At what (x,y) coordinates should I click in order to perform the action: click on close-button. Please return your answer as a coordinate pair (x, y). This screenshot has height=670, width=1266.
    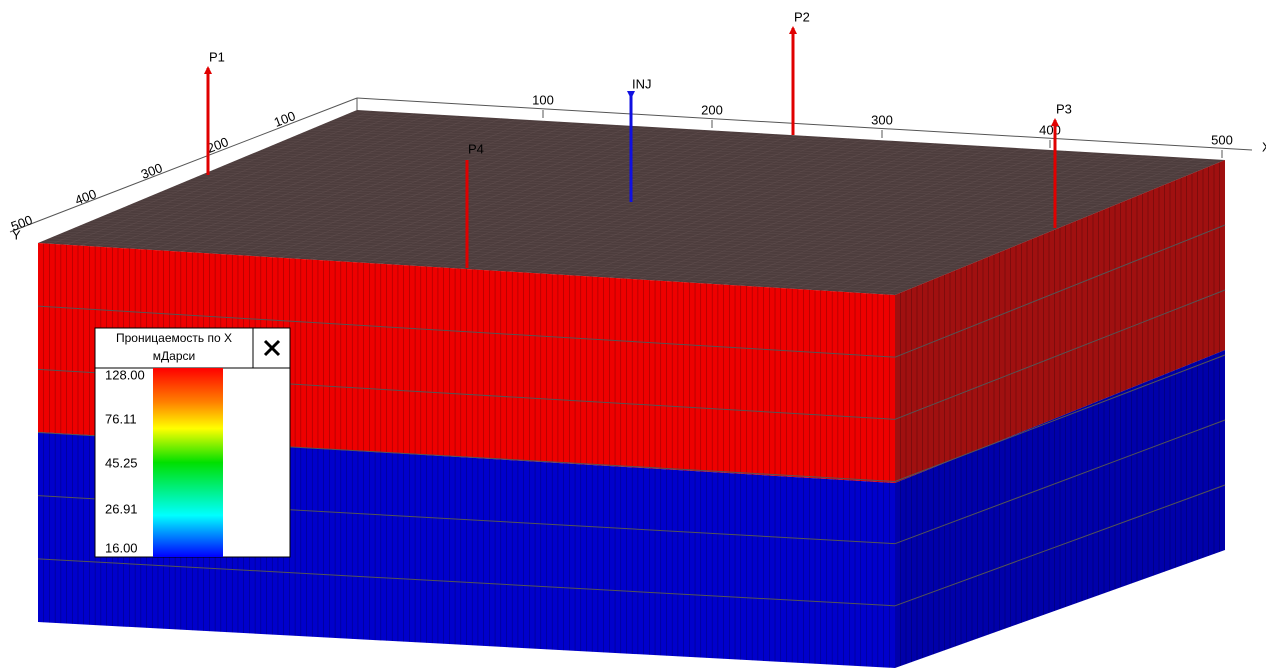
    Looking at the image, I should click on (271, 348).